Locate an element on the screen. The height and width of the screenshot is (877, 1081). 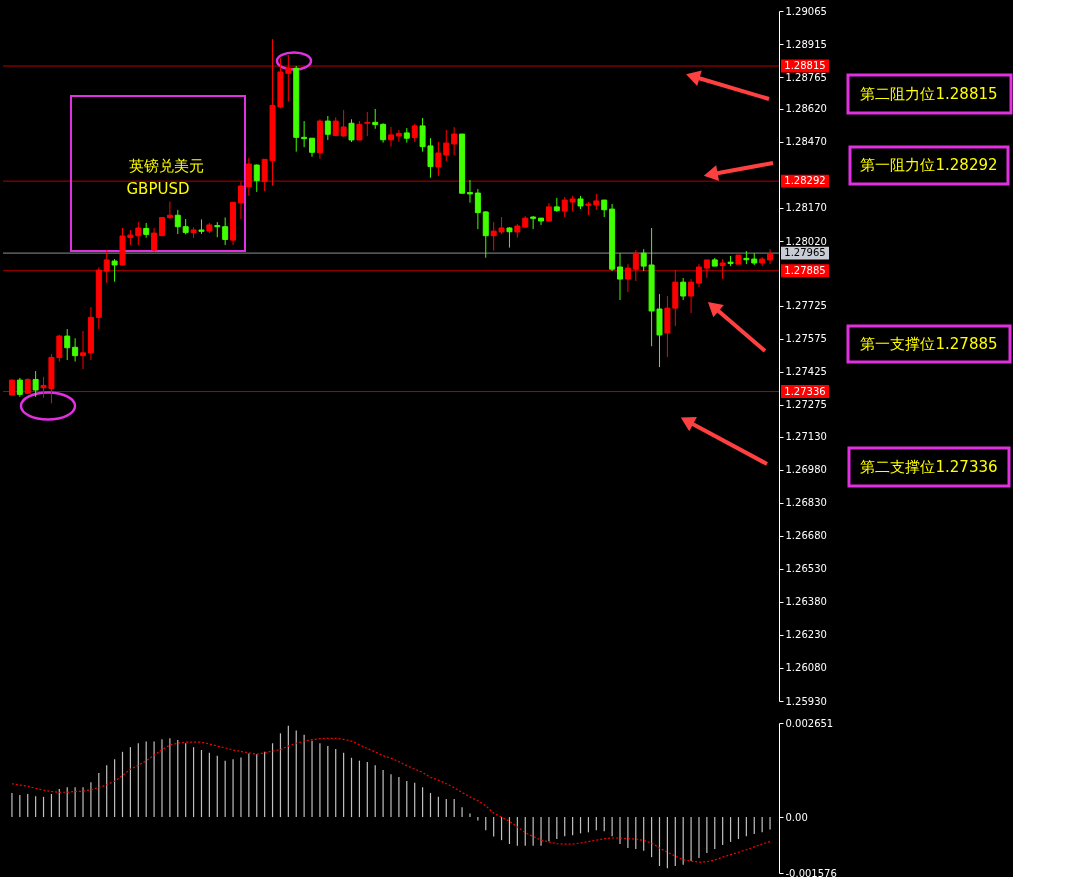
text: 第二阻力位1.28815 is located at coordinates (929, 94).